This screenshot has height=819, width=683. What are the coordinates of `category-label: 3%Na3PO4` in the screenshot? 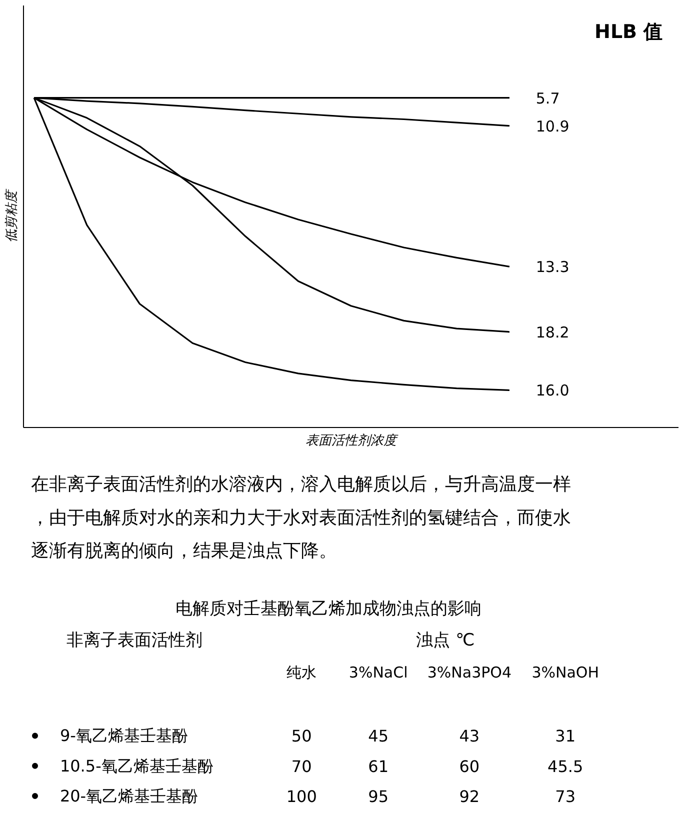 It's located at (469, 672).